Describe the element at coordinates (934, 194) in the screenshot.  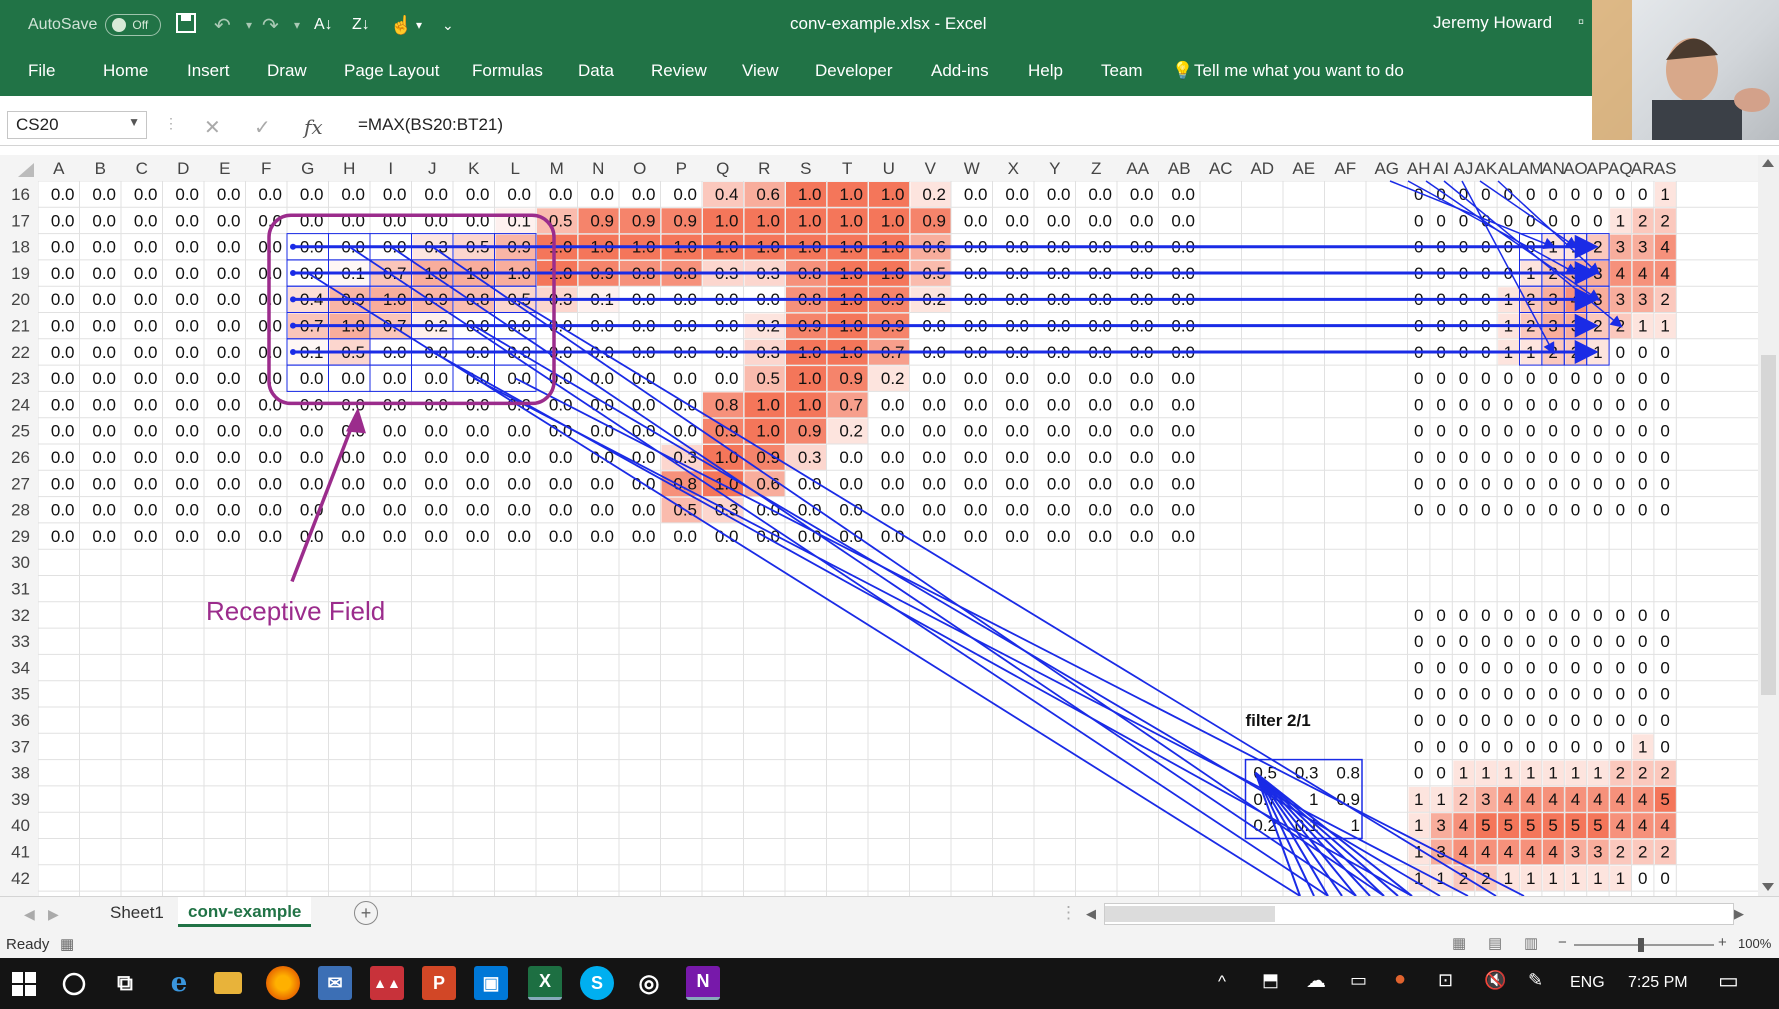
I see `cell-value: 0.2` at that location.